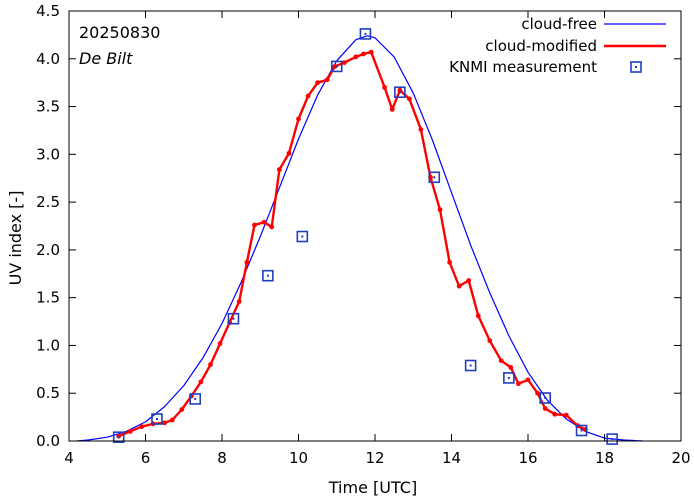  I want to click on y-tick-label: 4.0, so click(48, 59).